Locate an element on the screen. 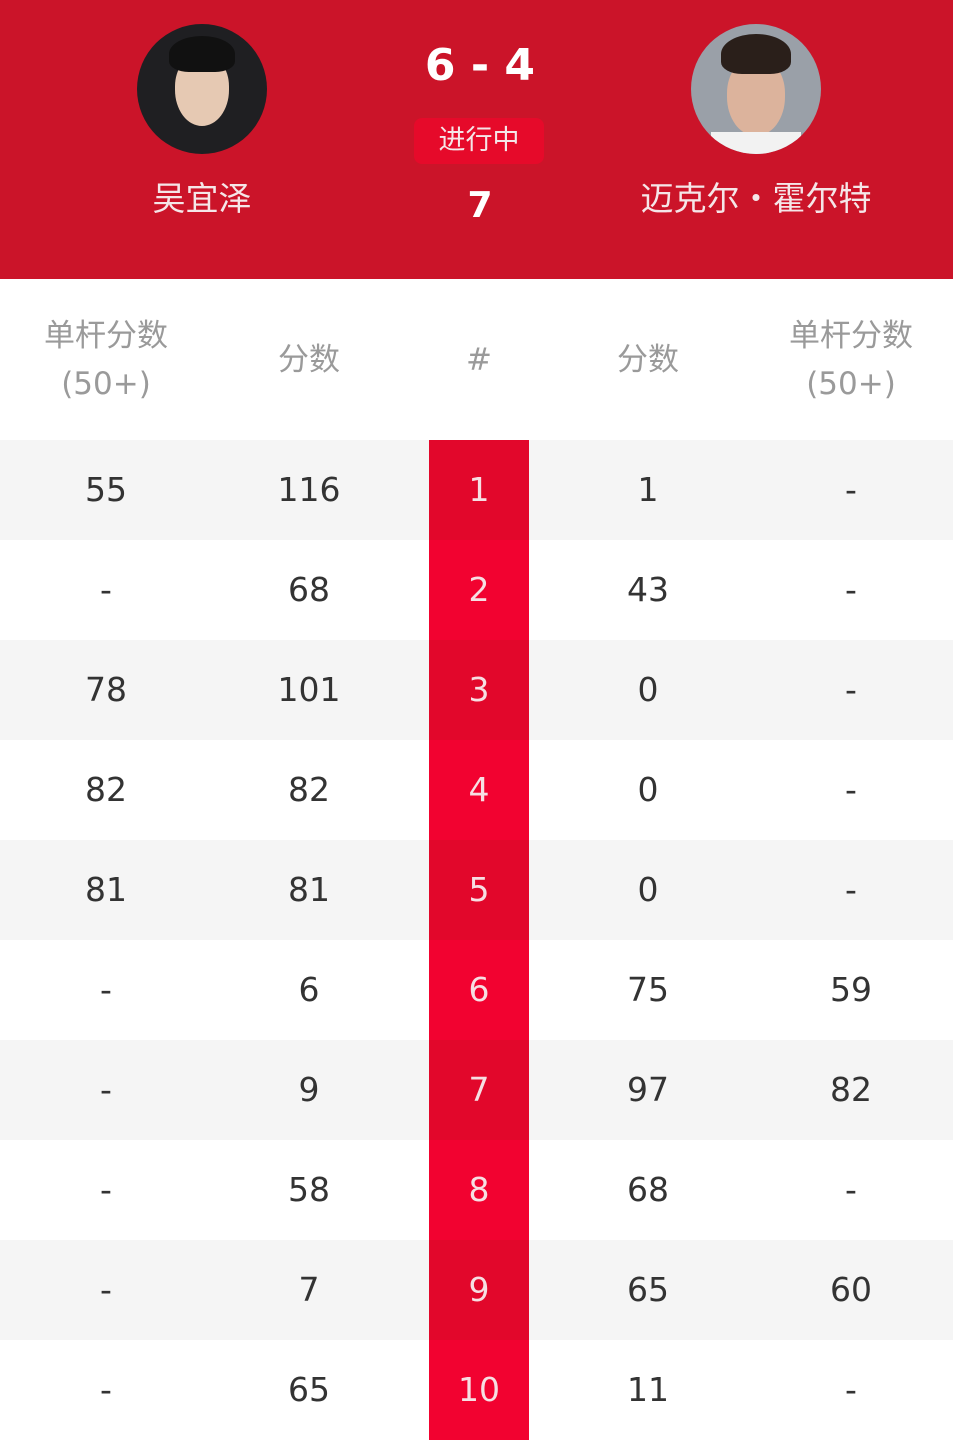 Image resolution: width=953 pixels, height=1440 pixels. left-break-cell: 81 is located at coordinates (106, 889).